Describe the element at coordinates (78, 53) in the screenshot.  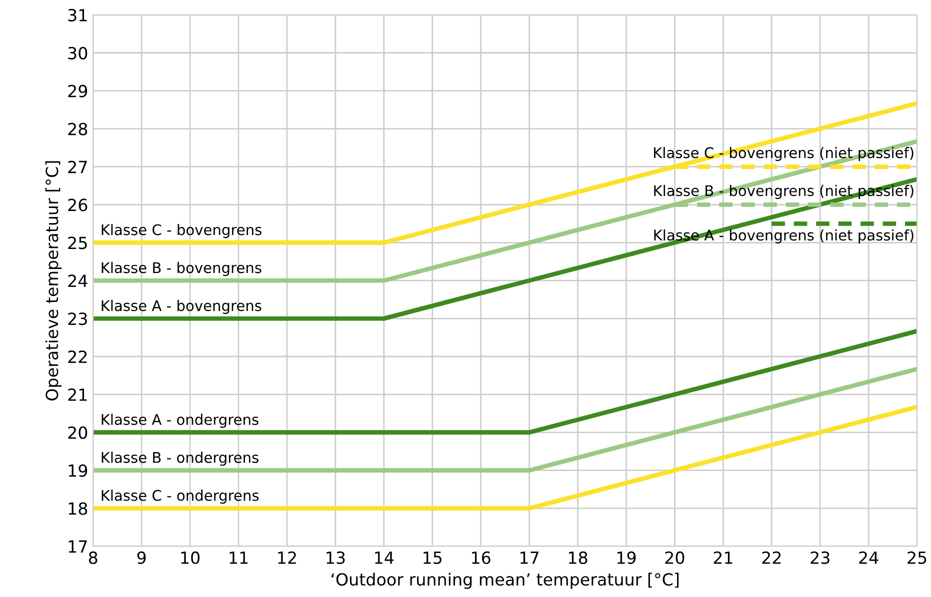
I see `y-tick-label: 30` at that location.